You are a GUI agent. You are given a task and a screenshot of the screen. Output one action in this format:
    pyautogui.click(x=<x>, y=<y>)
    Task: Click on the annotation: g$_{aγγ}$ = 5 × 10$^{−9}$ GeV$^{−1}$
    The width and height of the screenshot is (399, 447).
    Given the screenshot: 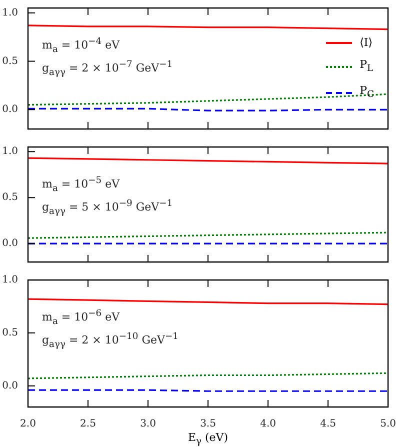 What is the action you would take?
    pyautogui.click(x=107, y=207)
    